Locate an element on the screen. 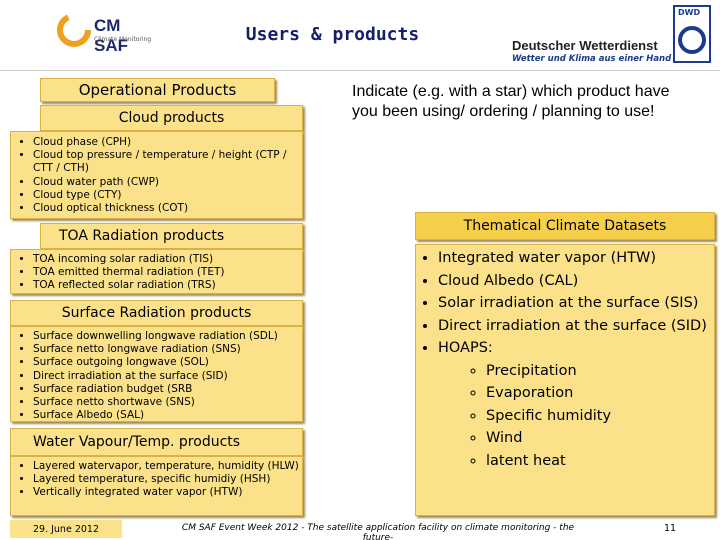  thematic-sub-item: Wind is located at coordinates (600, 438).